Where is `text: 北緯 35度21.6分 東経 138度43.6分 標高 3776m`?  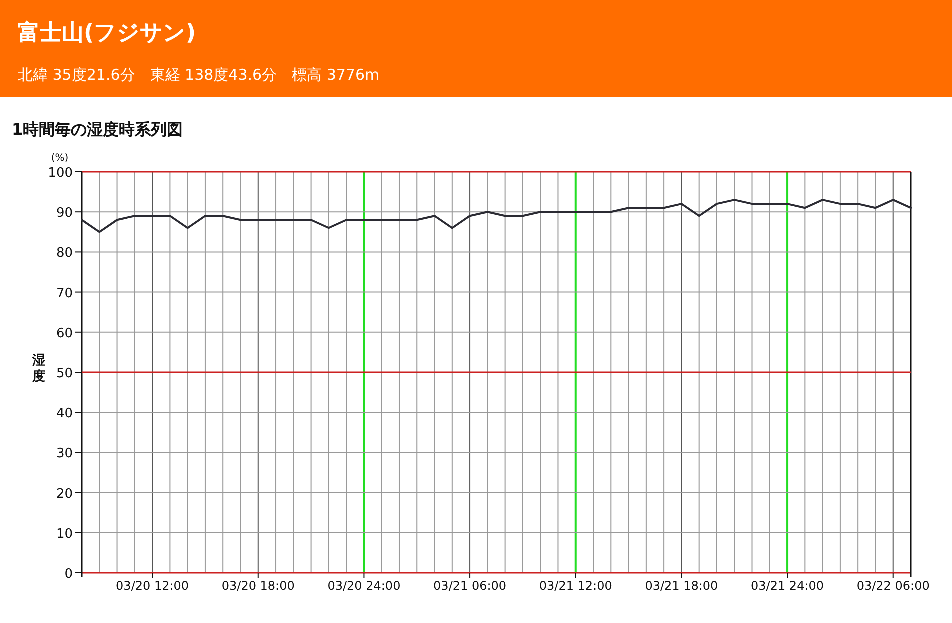 text: 北緯 35度21.6分 東経 138度43.6分 標高 3776m is located at coordinates (199, 75).